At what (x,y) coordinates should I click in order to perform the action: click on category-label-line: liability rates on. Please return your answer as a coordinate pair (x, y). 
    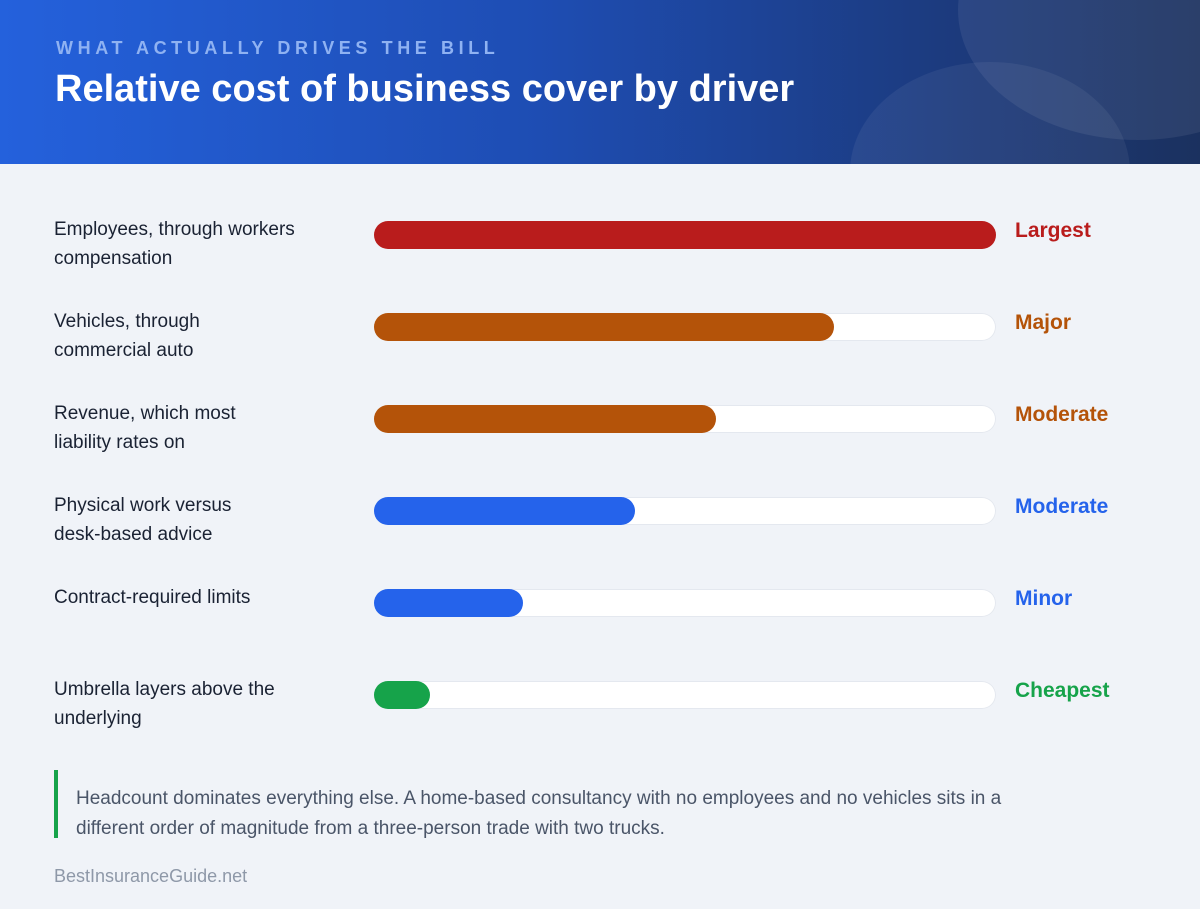
    Looking at the image, I should click on (119, 442).